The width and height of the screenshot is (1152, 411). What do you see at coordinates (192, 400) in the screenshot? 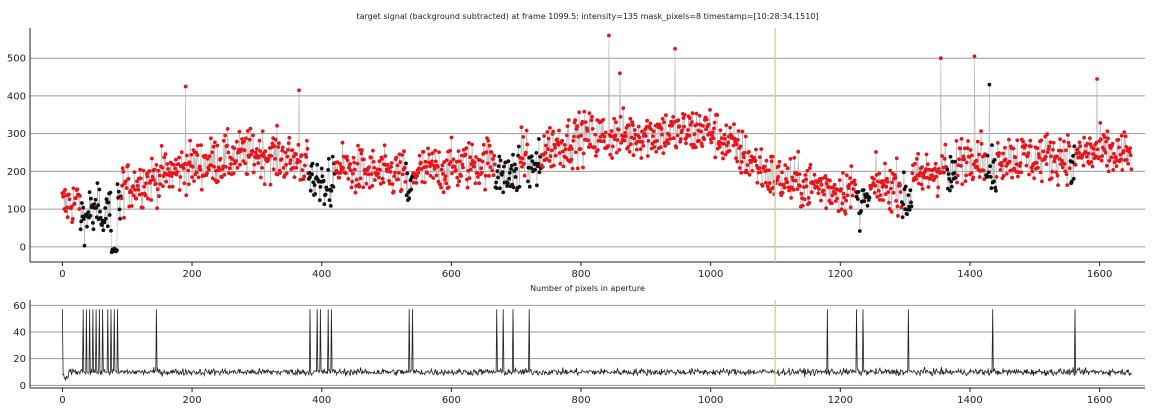
I see `pixels-xtick-label: 200` at bounding box center [192, 400].